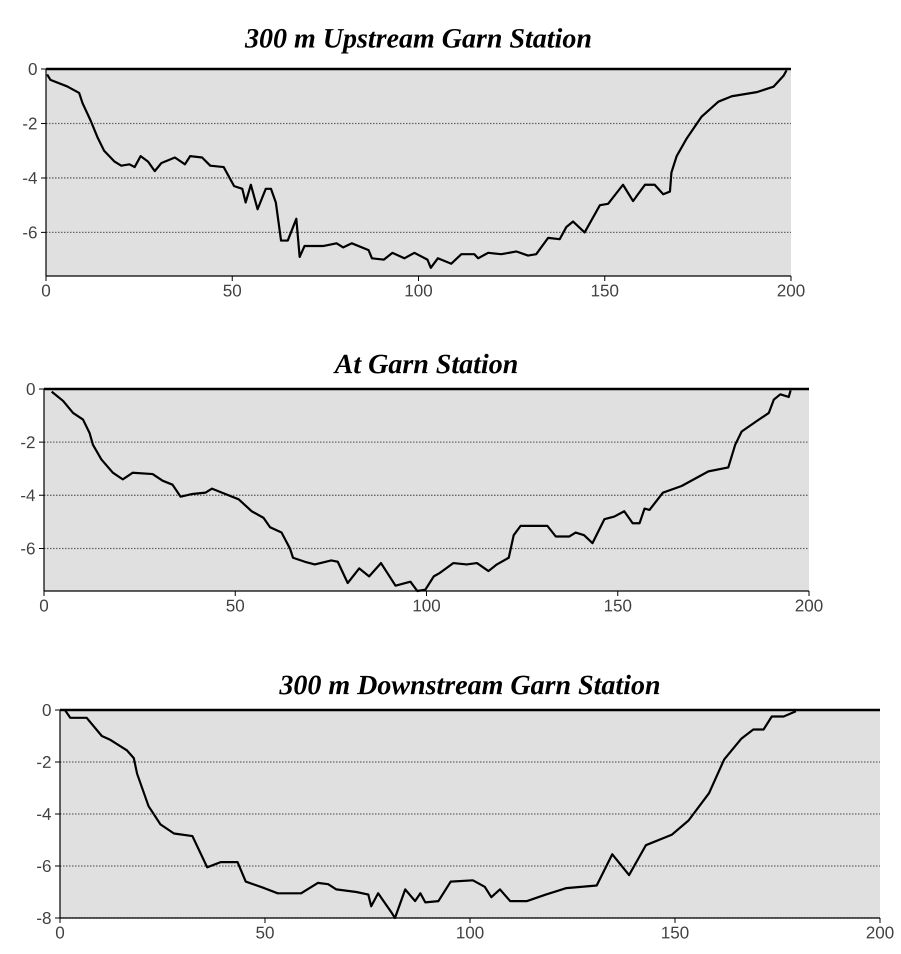 Image resolution: width=901 pixels, height=954 pixels. What do you see at coordinates (417, 41) in the screenshot?
I see `chart-title: 300 m Upstream Garn Station` at bounding box center [417, 41].